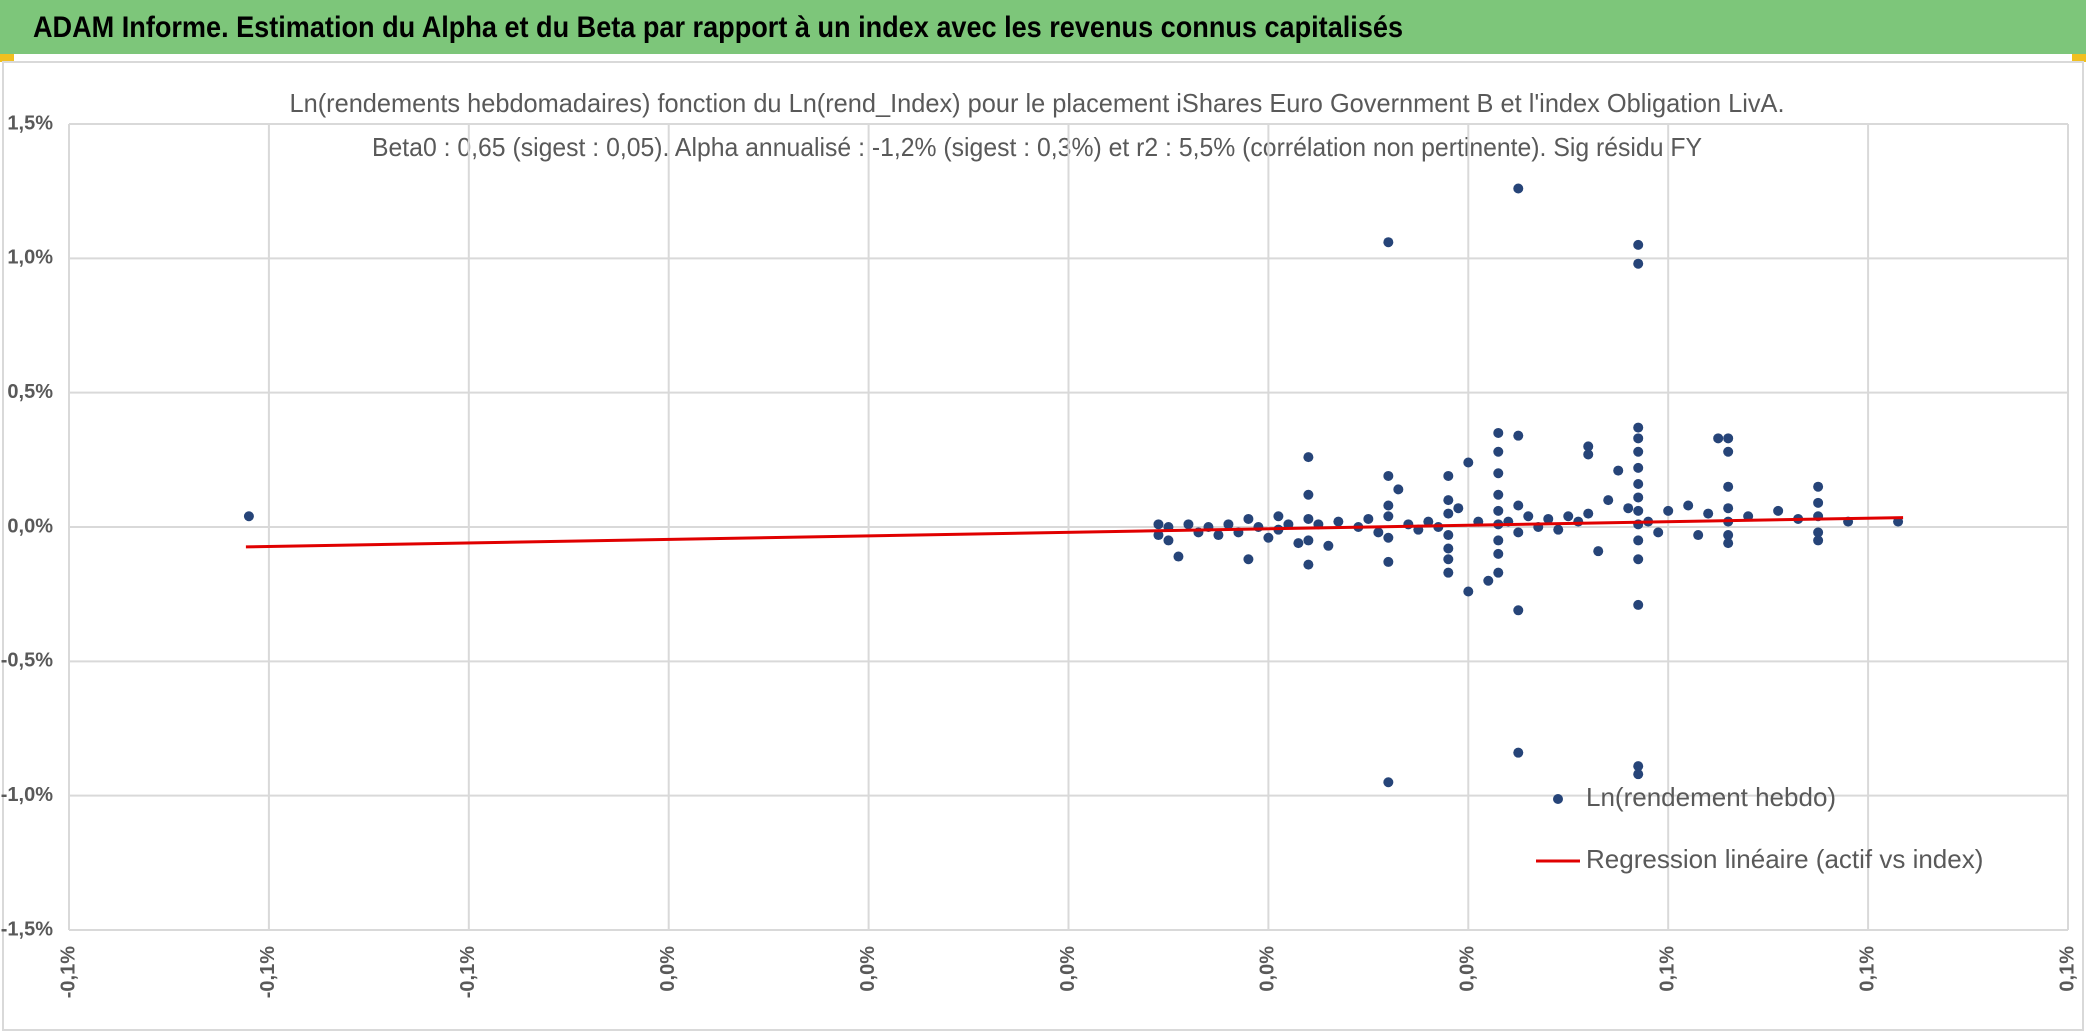 The width and height of the screenshot is (2086, 1035). I want to click on regression-line, so click(1074, 532).